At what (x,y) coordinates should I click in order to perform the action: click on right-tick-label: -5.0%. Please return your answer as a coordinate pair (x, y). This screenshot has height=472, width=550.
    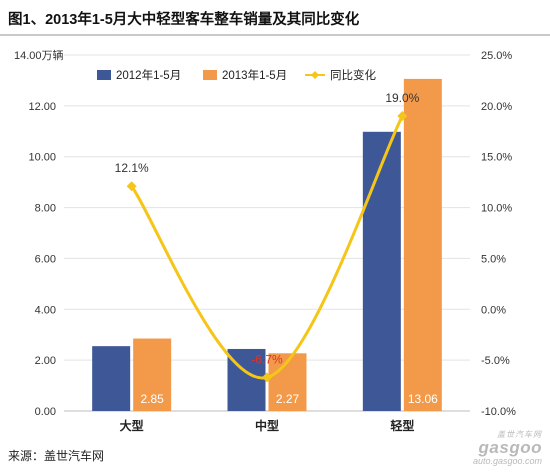
    Looking at the image, I should click on (495, 361).